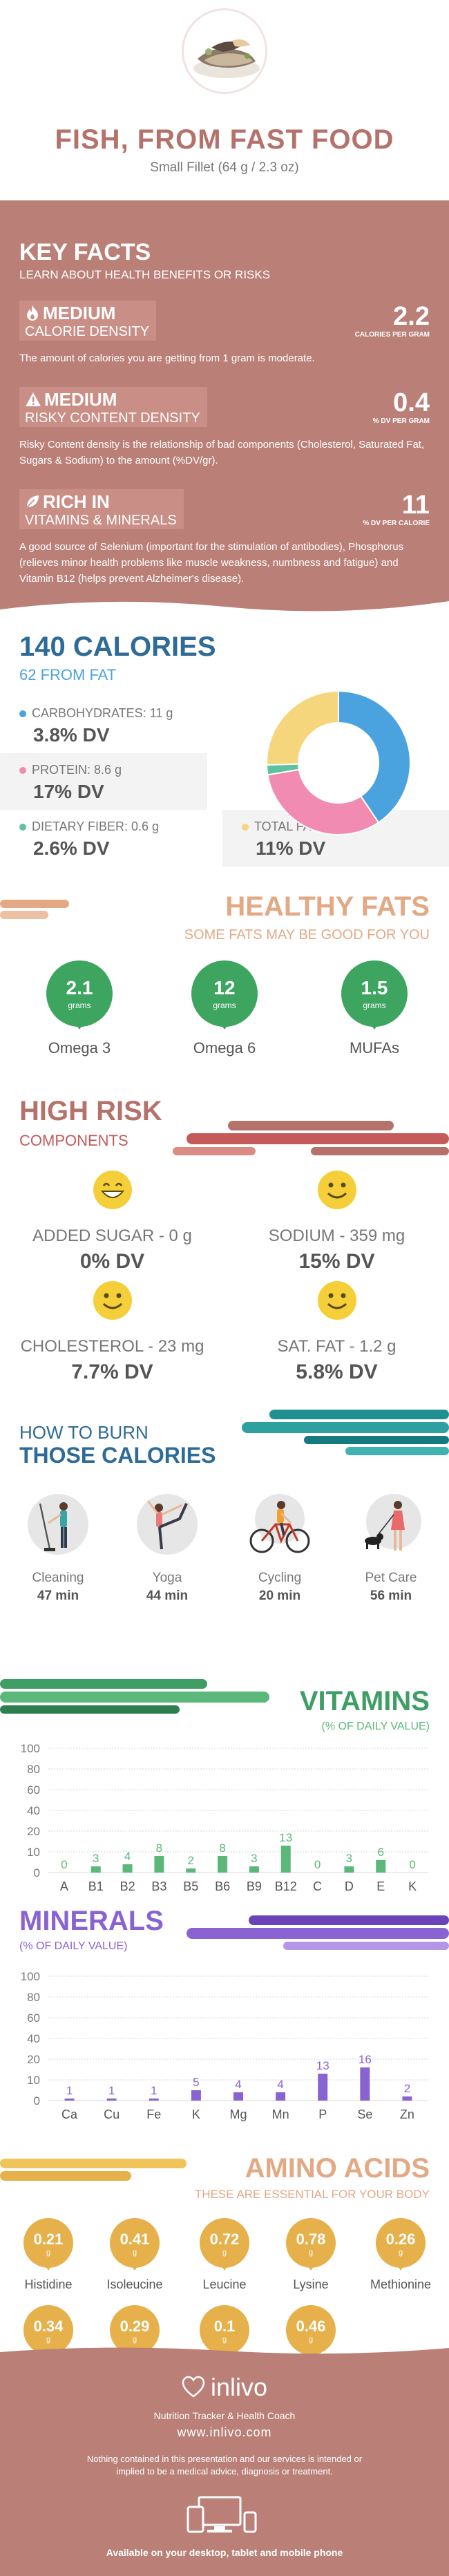 The image size is (449, 2576). What do you see at coordinates (322, 2114) in the screenshot?
I see `x-tick-label: P` at bounding box center [322, 2114].